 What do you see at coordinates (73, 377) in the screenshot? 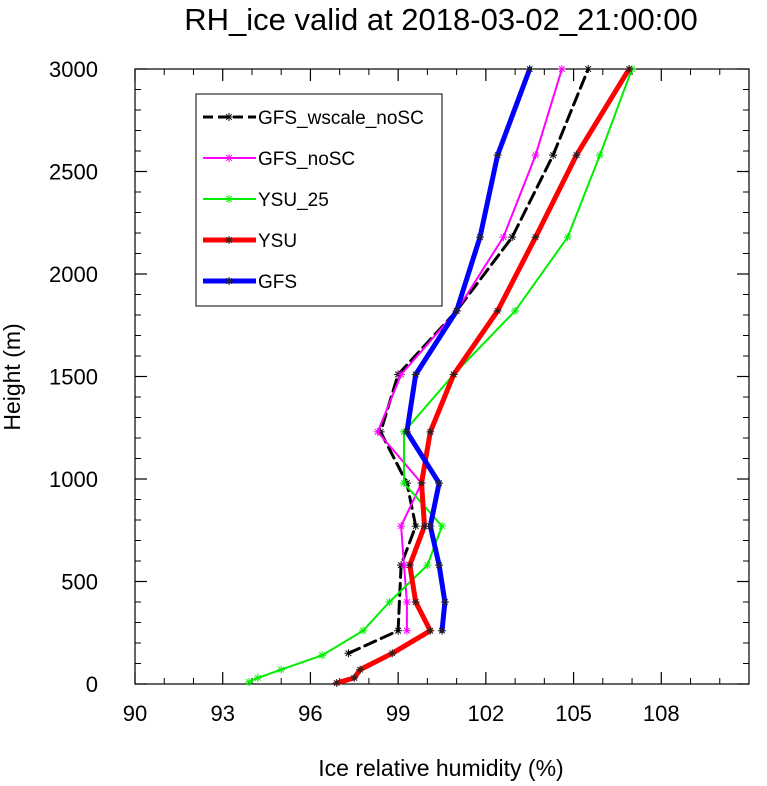
I see `y-tick-label: 1500` at bounding box center [73, 377].